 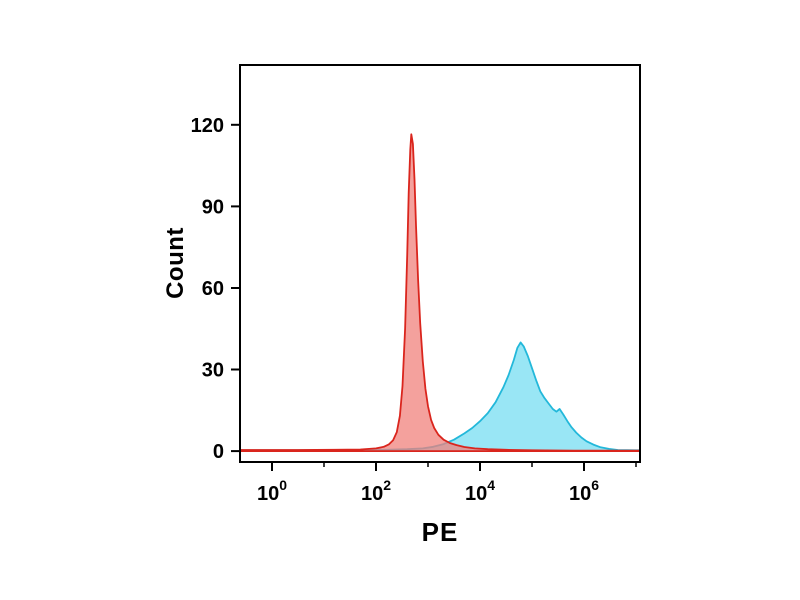 What do you see at coordinates (175, 263) in the screenshot?
I see `y-axis-title: Count` at bounding box center [175, 263].